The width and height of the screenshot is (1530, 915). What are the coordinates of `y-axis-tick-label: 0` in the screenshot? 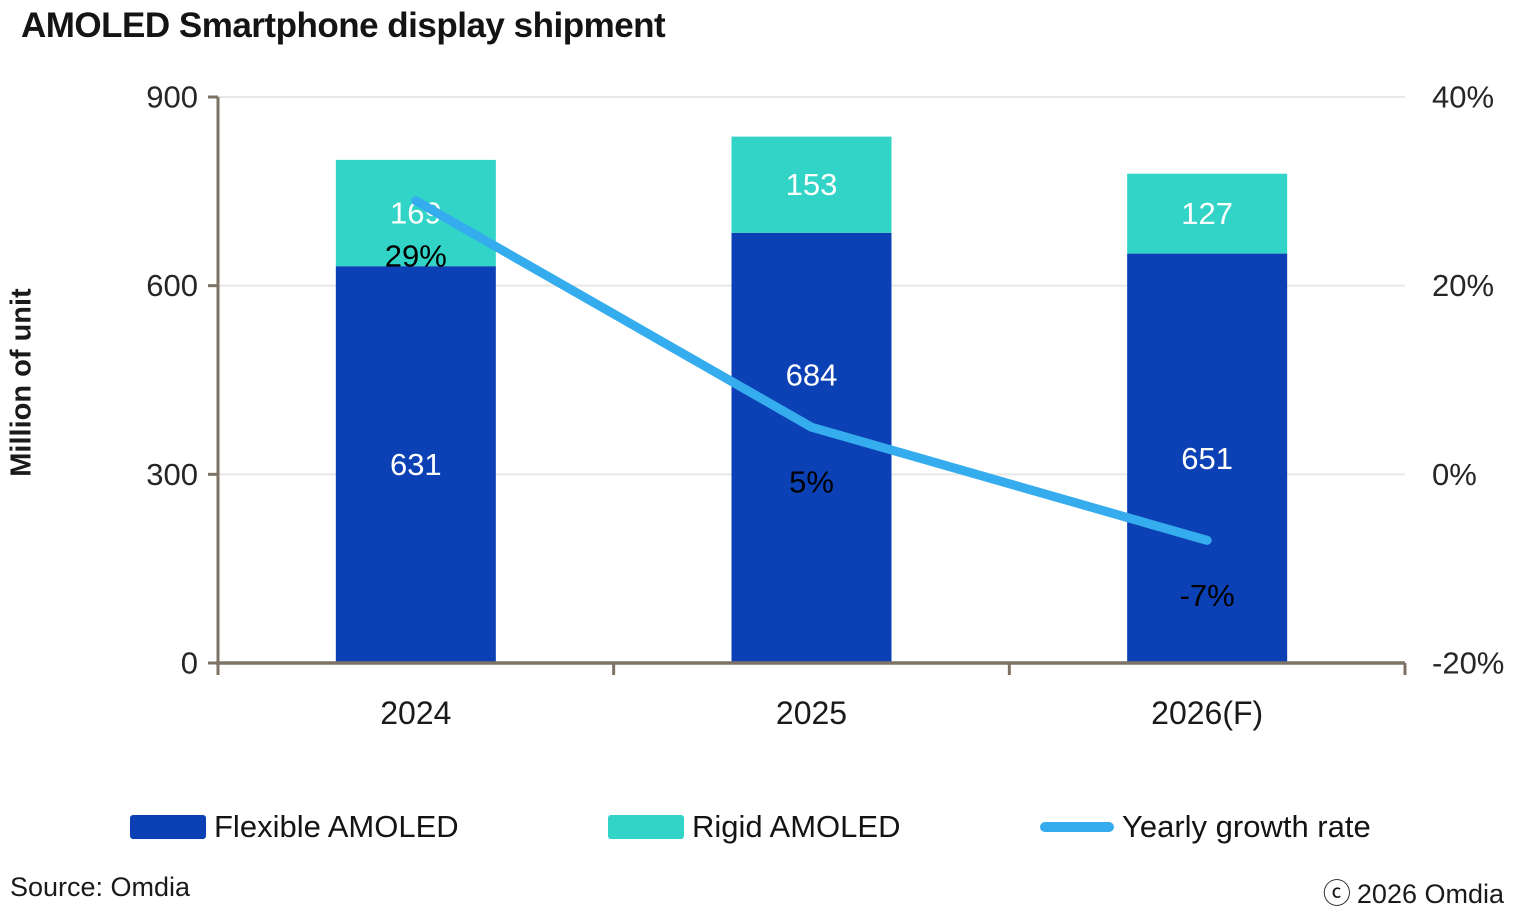 It's located at (189, 663).